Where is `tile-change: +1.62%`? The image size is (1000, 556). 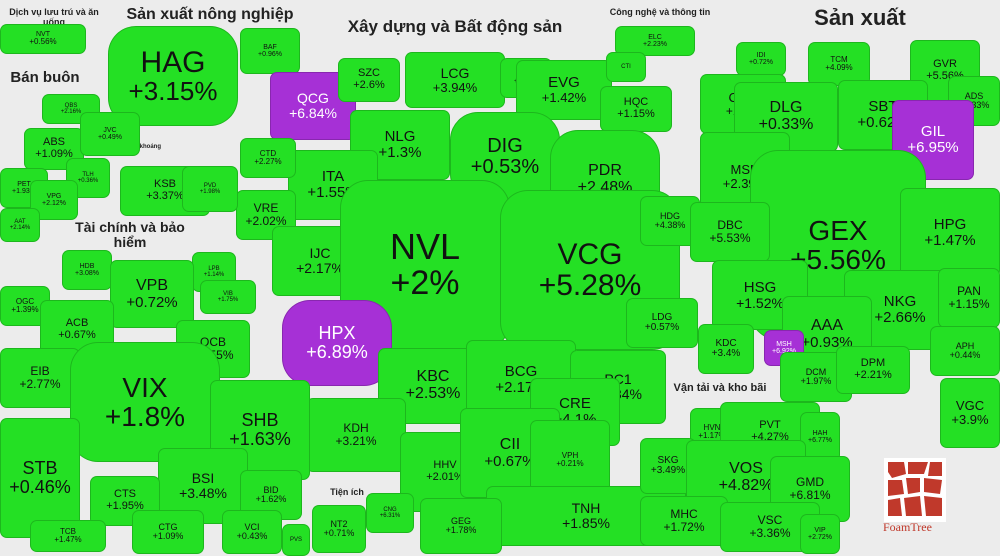
tile-change: +1.62% is located at coordinates (271, 499).